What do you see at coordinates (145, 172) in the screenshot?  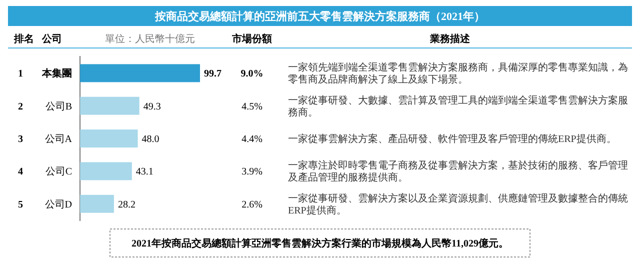 I see `data-label: 43.1` at bounding box center [145, 172].